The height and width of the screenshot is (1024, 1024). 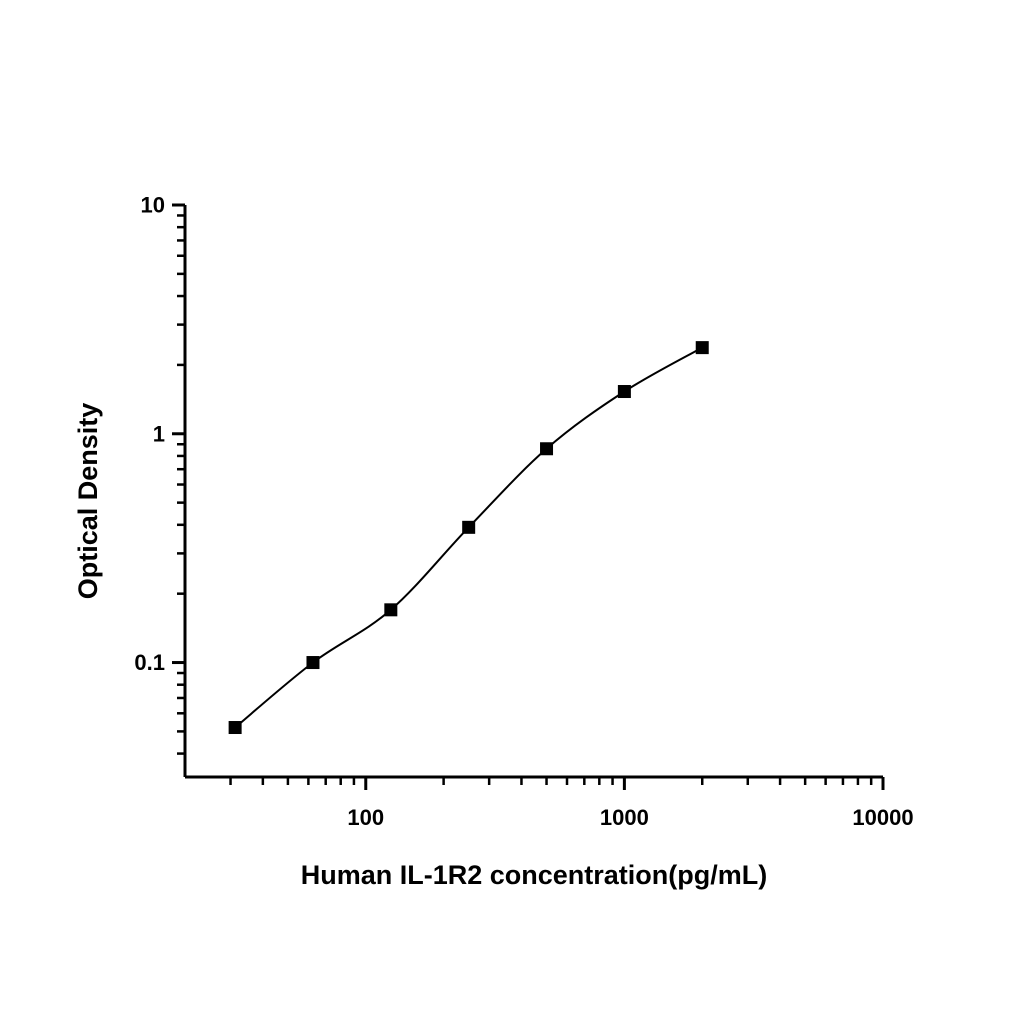 I want to click on y-tick-label: 1, so click(x=159, y=433).